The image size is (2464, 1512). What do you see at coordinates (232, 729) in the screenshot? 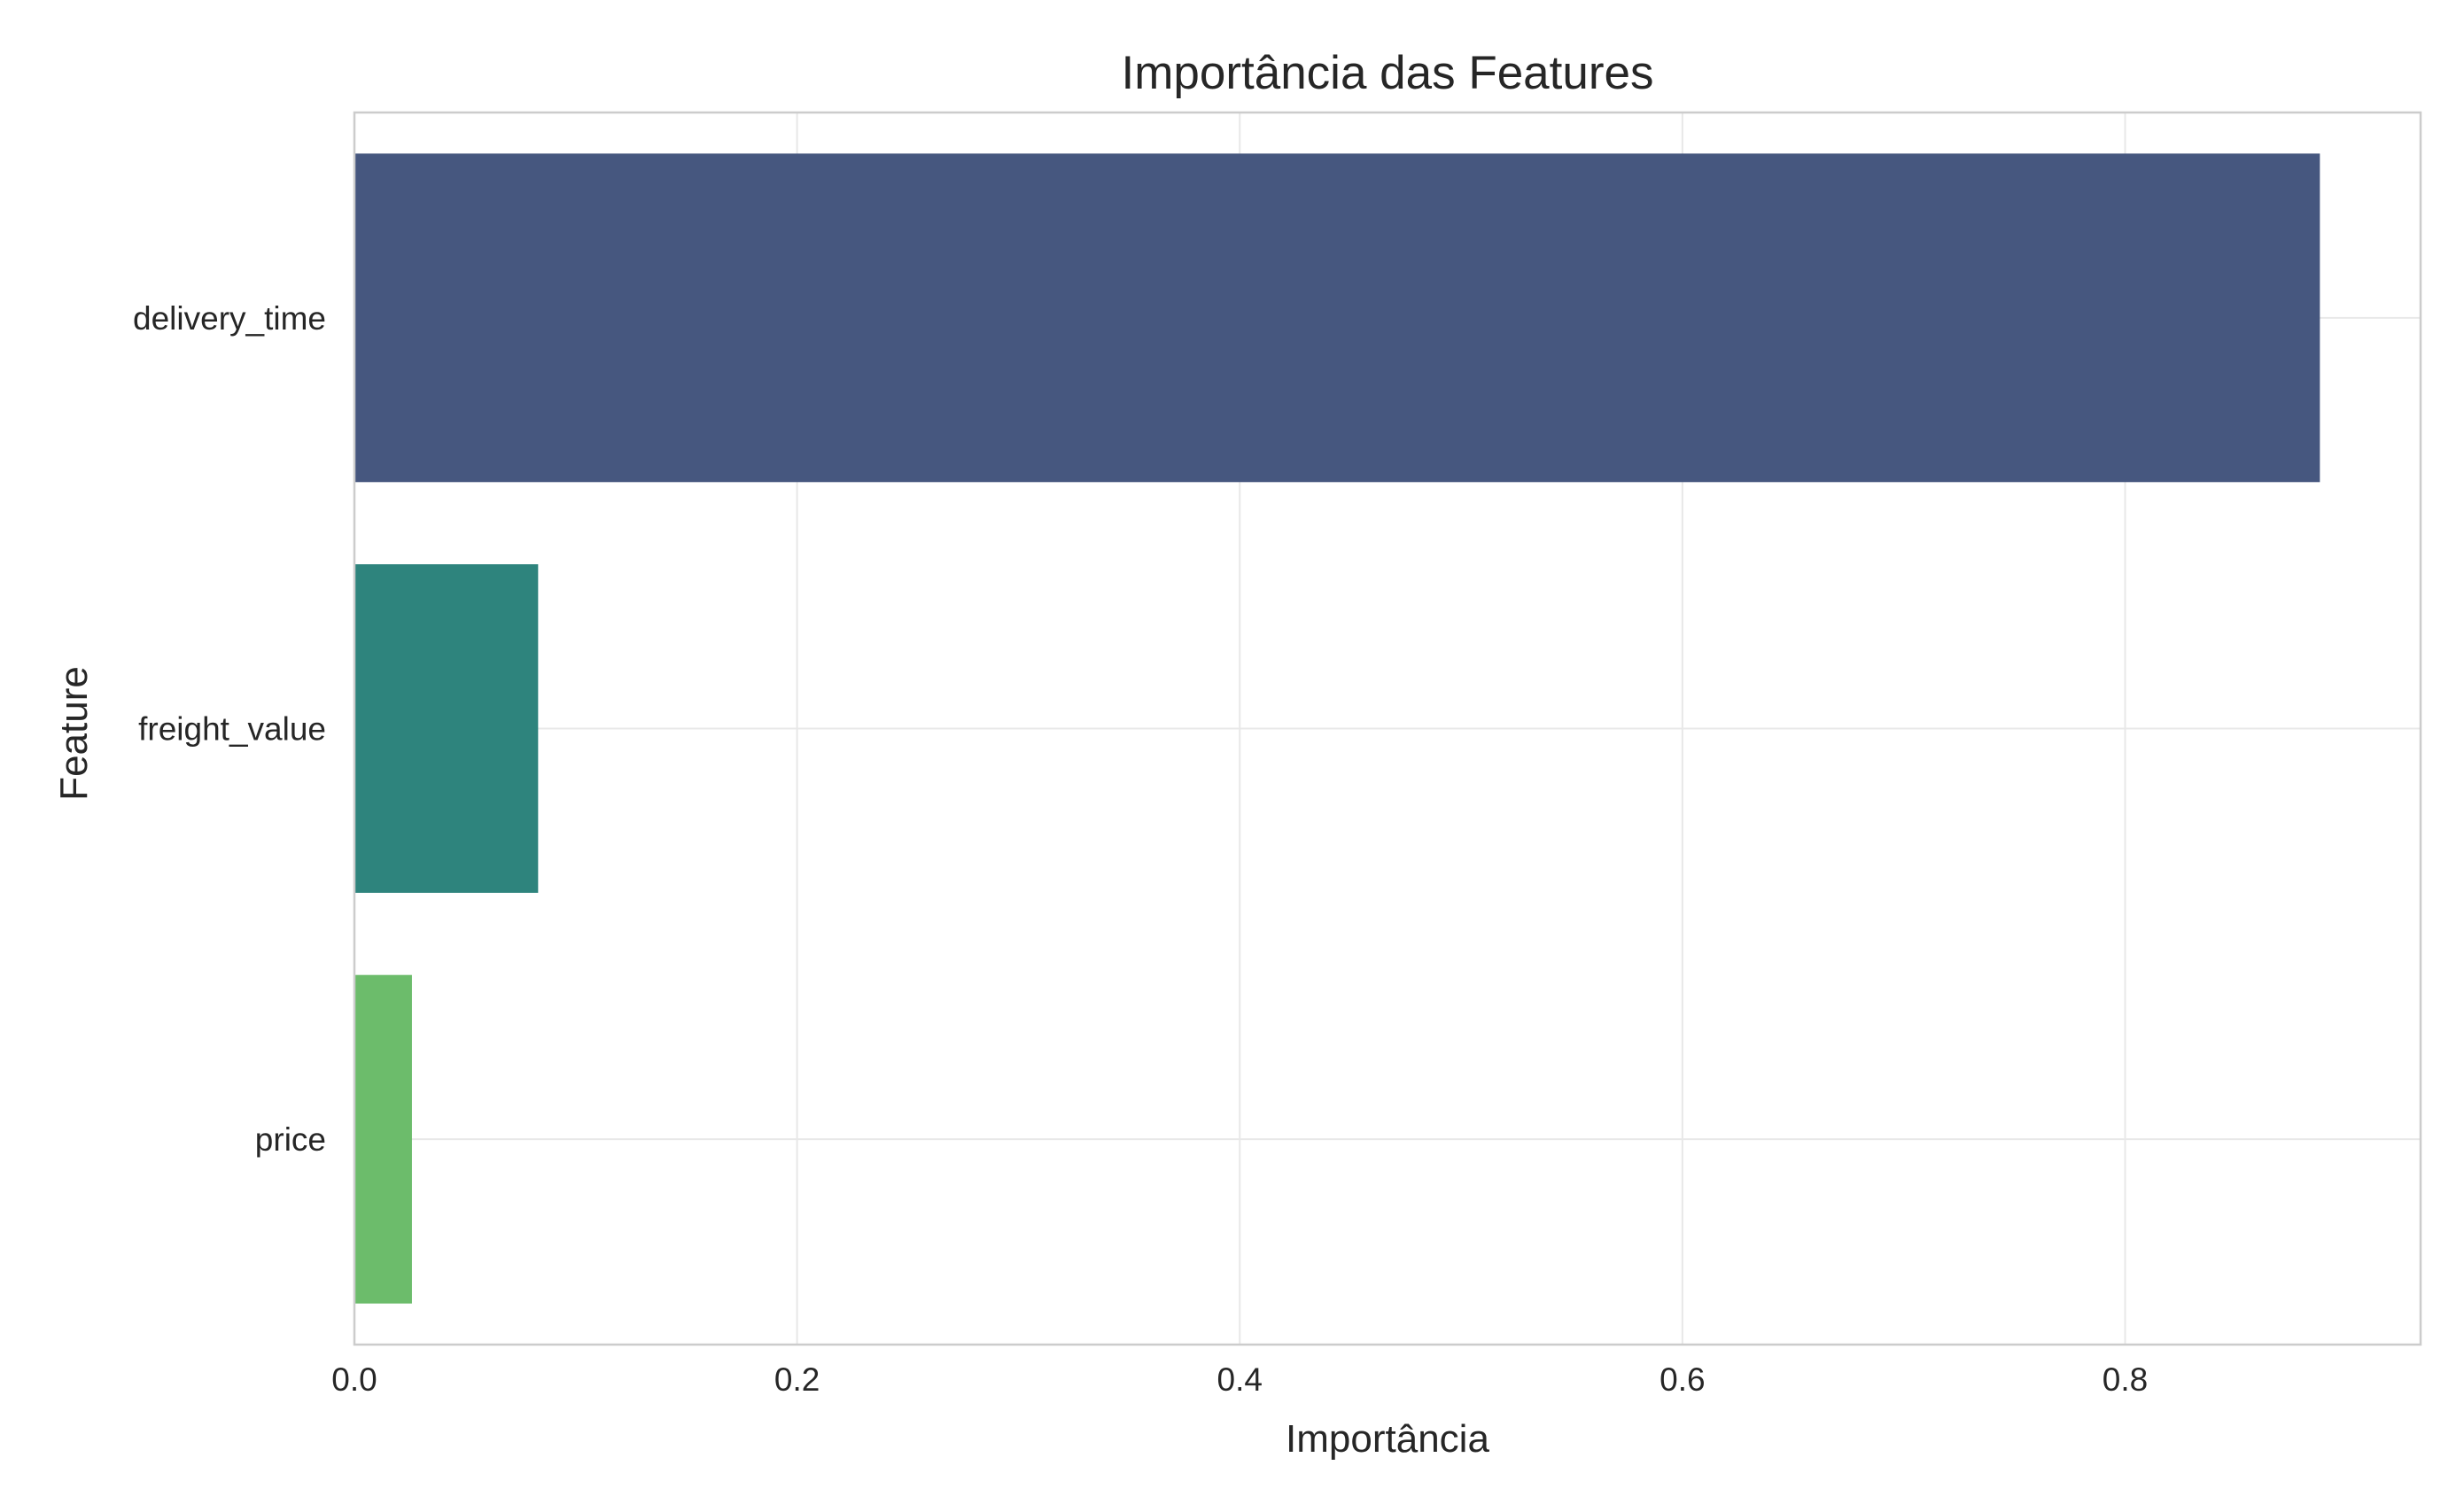
I see `y-tick-label: freight_value` at bounding box center [232, 729].